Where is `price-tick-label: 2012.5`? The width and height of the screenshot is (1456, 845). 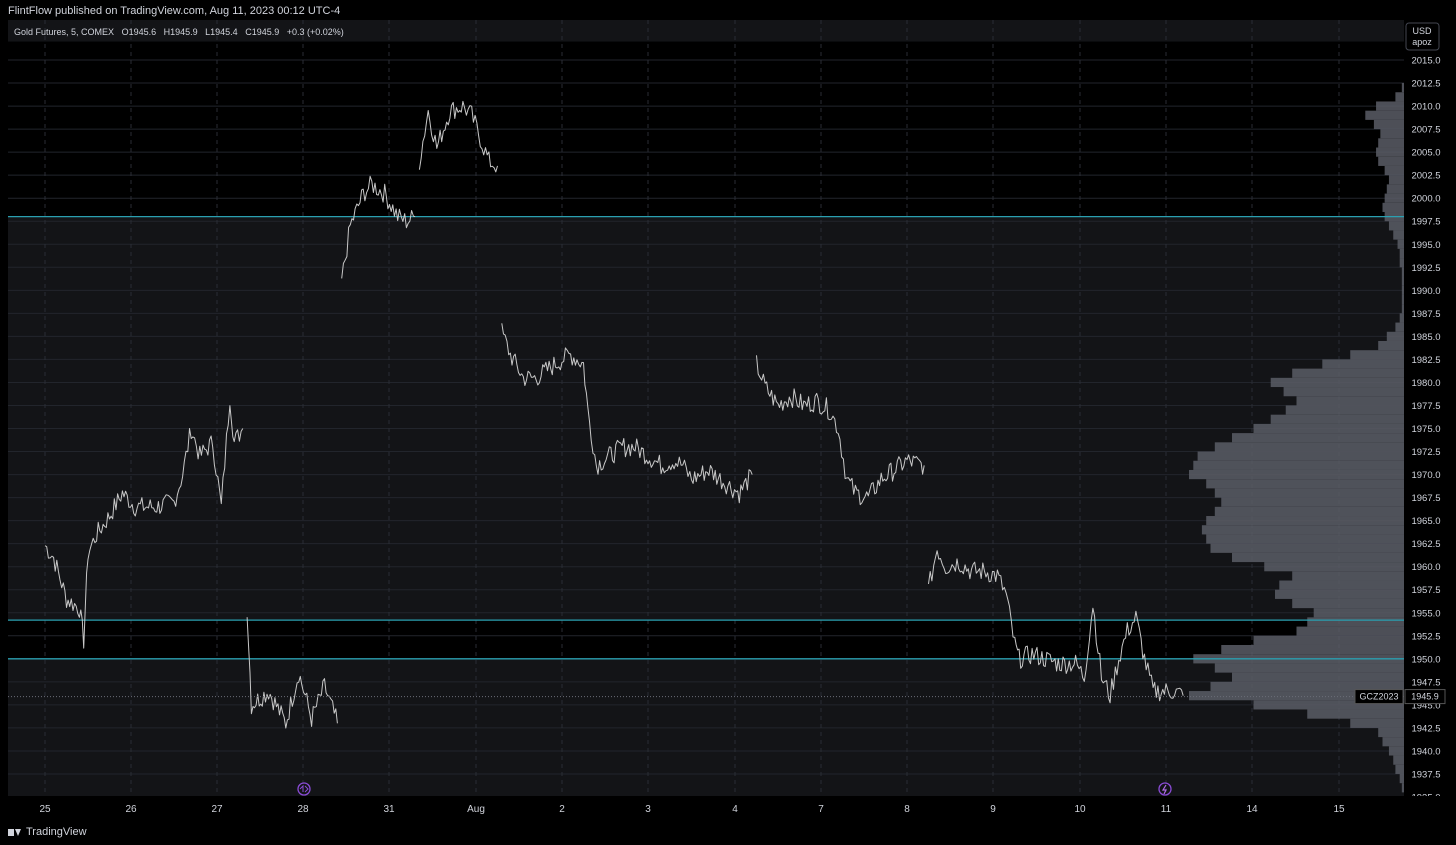
price-tick-label: 2012.5 is located at coordinates (1425, 84).